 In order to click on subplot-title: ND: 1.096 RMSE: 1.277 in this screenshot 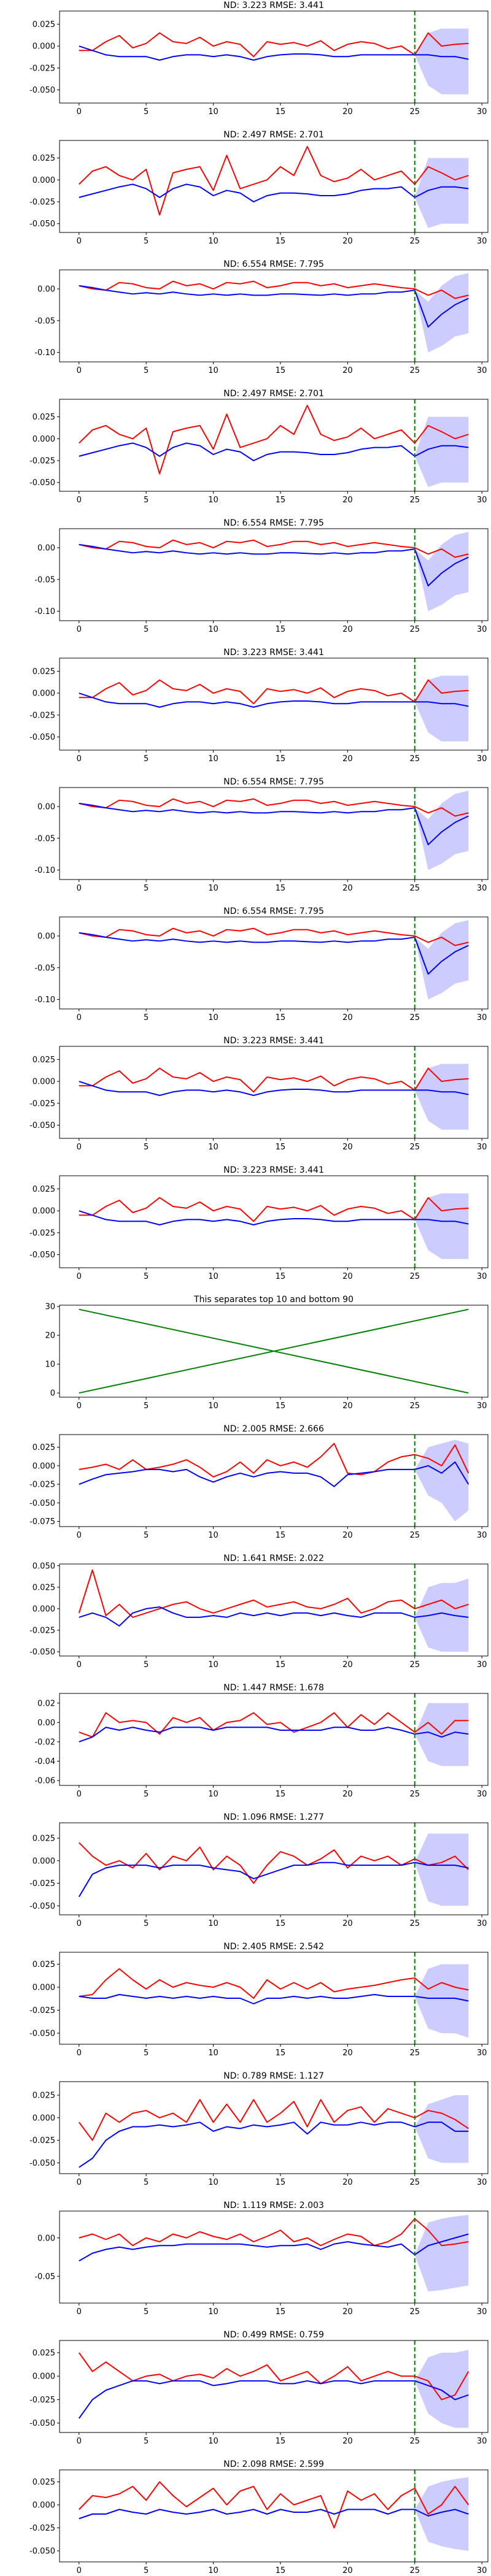, I will do `click(274, 1817)`.